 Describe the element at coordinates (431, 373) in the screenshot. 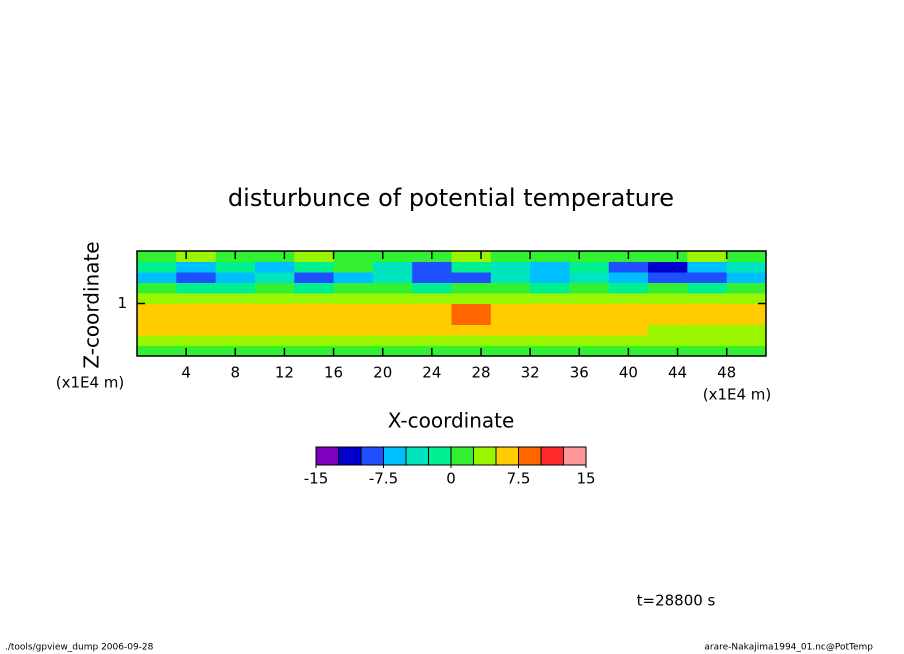

I see `x-tick-label: 24` at that location.